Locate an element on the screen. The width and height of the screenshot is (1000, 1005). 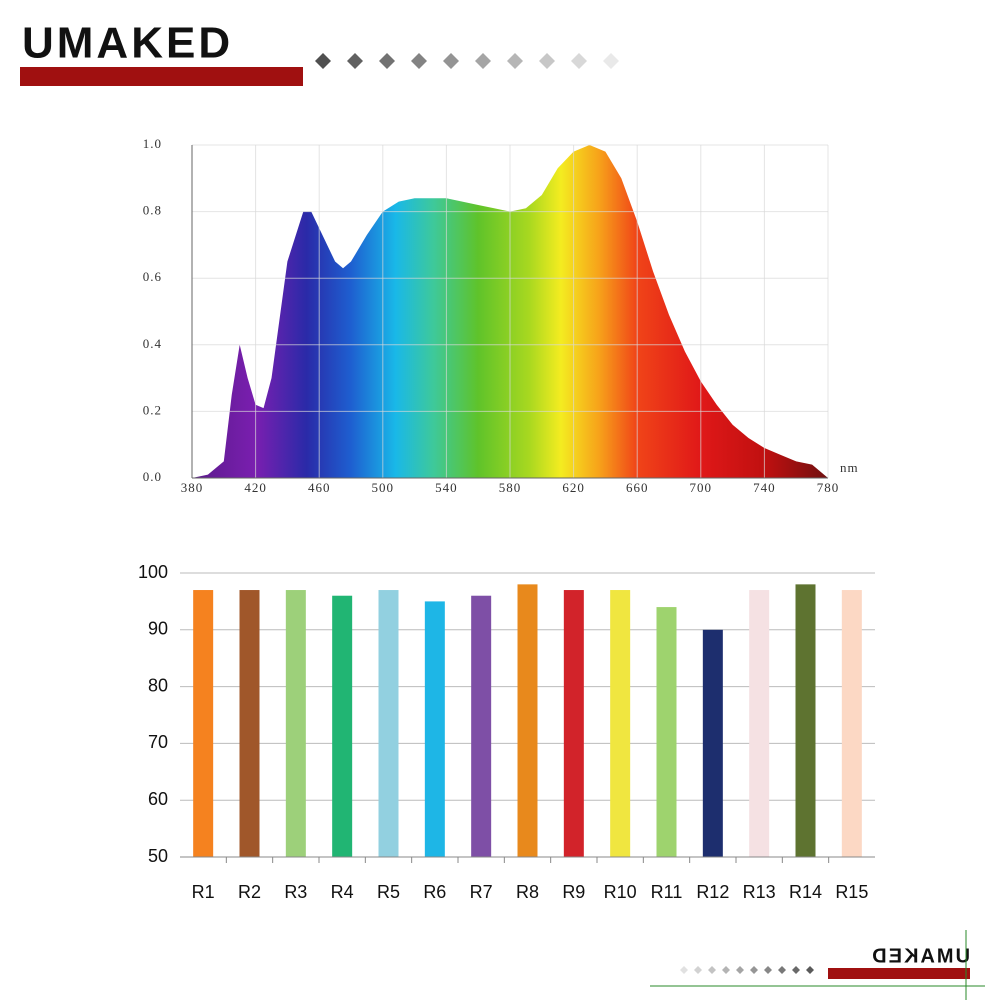
x-tick-label: 420 is located at coordinates (255, 487).